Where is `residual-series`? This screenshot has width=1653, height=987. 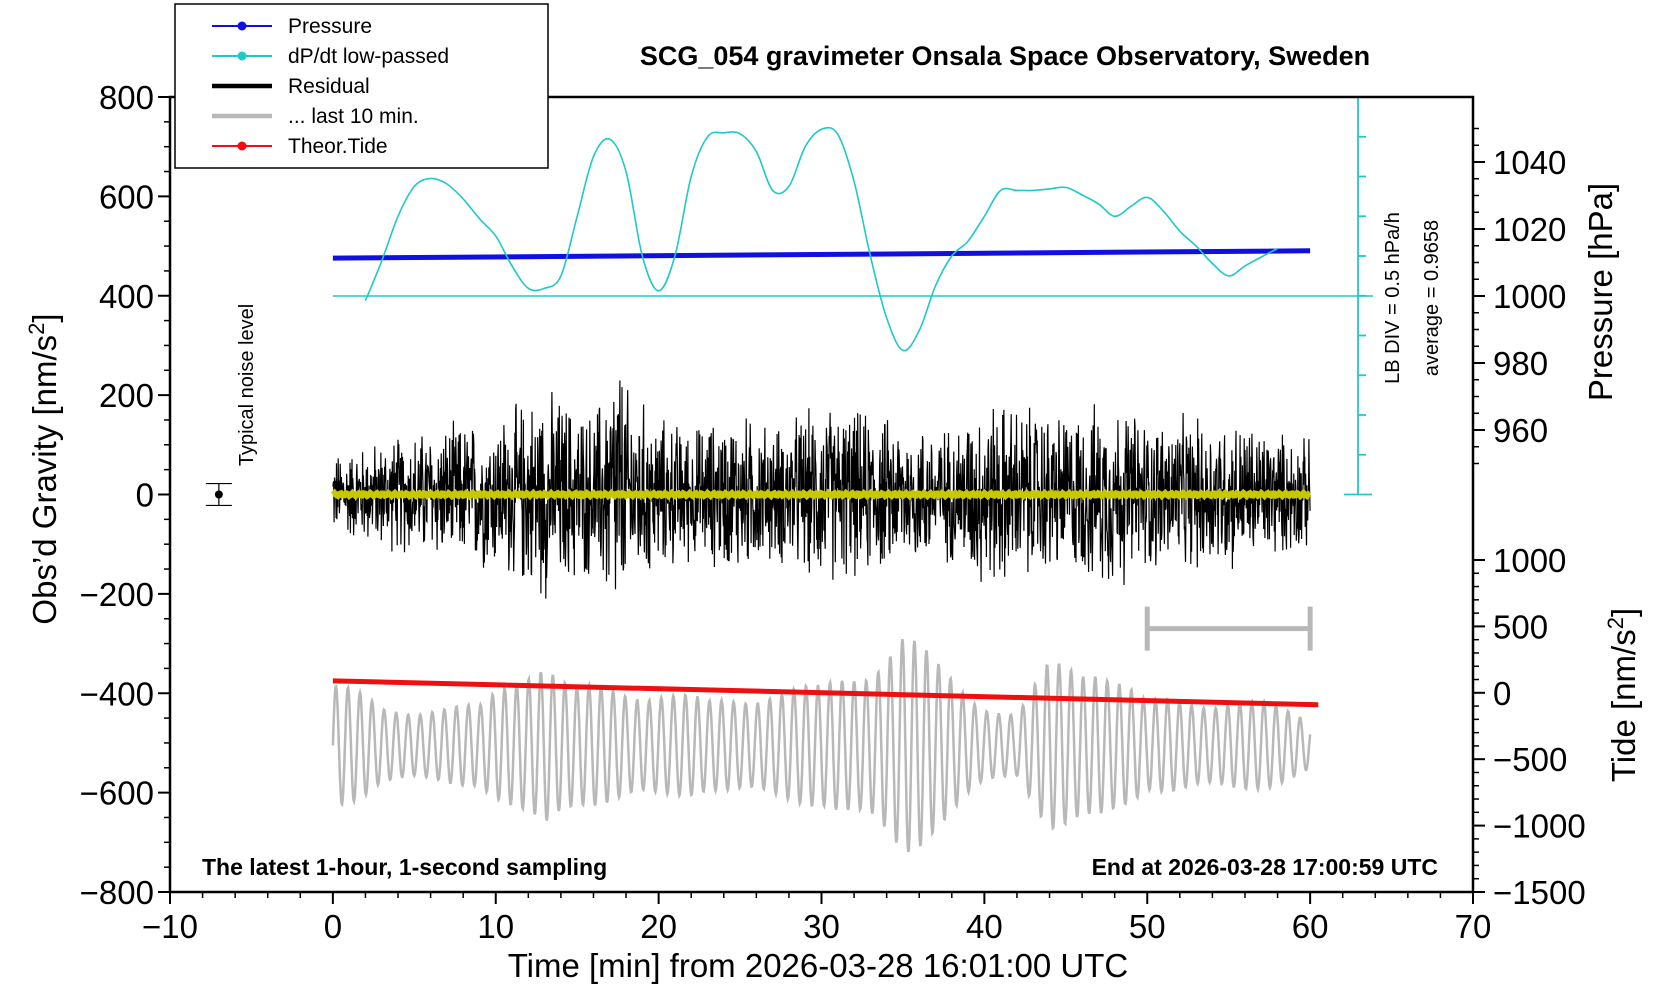 residual-series is located at coordinates (821, 489).